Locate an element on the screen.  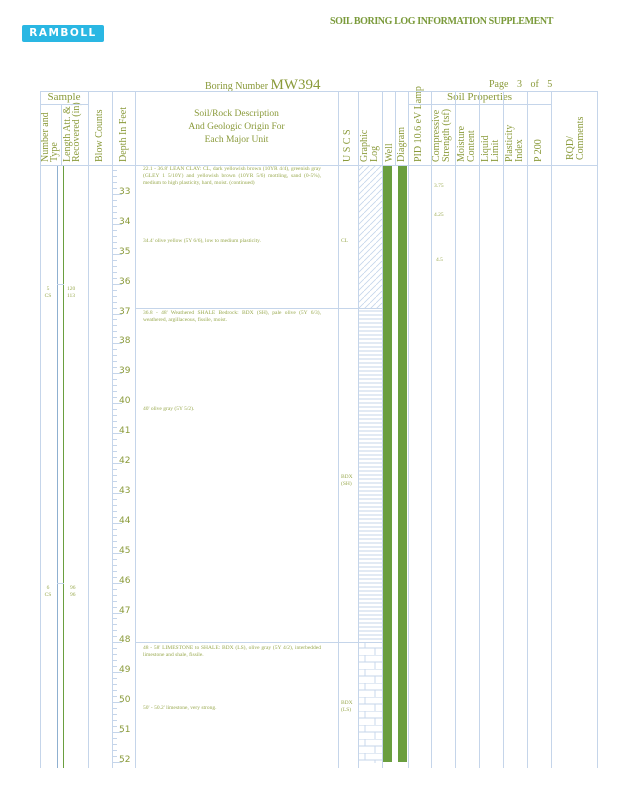
depth-label: 47 is located at coordinates (125, 611).